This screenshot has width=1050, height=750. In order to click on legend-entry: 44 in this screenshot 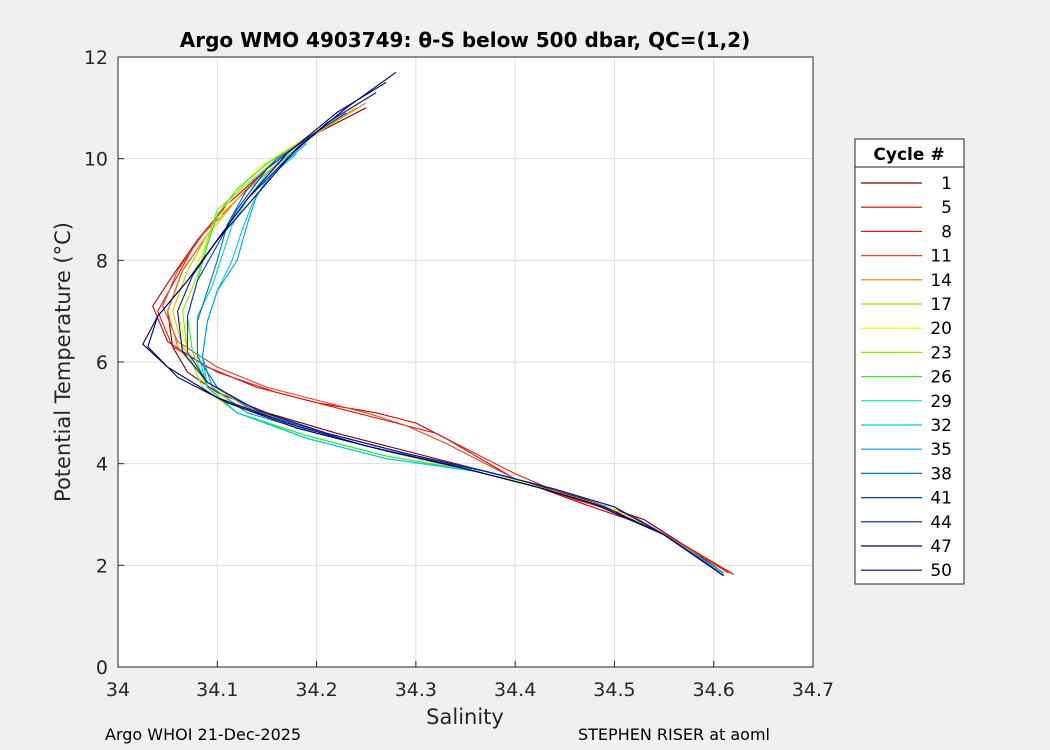, I will do `click(906, 523)`.